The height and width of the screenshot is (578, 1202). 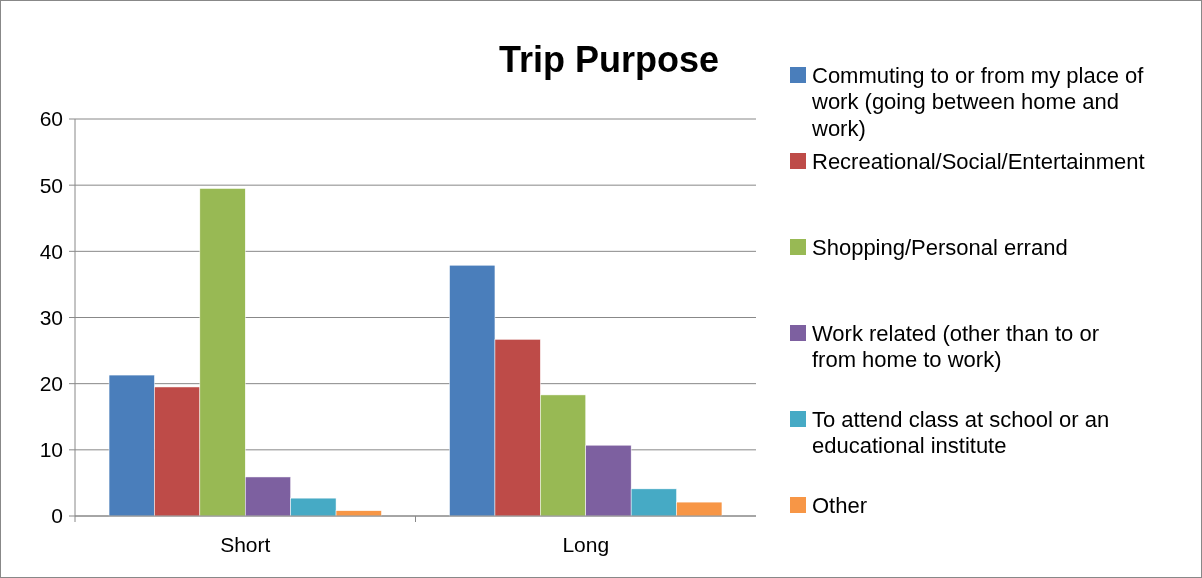 What do you see at coordinates (961, 432) in the screenshot?
I see `legend-label: To attend class at school or an educational institute` at bounding box center [961, 432].